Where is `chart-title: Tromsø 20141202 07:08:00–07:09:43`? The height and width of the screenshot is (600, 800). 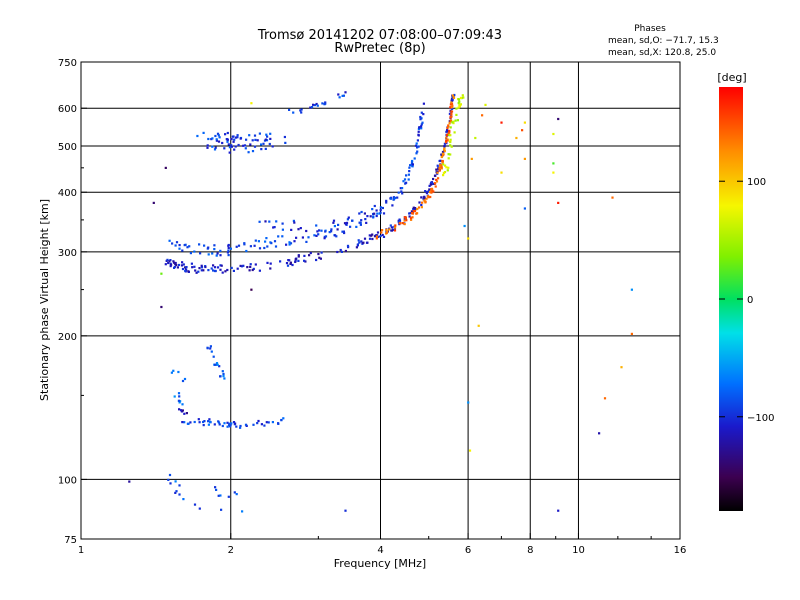
chart-title: Tromsø 20141202 07:08:00–07:09:43 is located at coordinates (379, 35).